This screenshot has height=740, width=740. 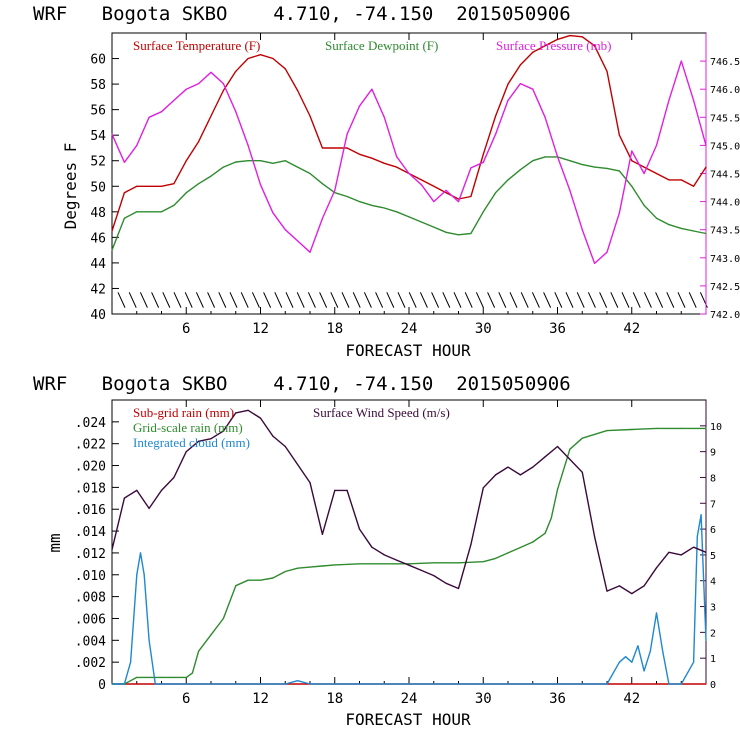 What do you see at coordinates (725, 315) in the screenshot?
I see `y2-tick-label: 742.0` at bounding box center [725, 315].